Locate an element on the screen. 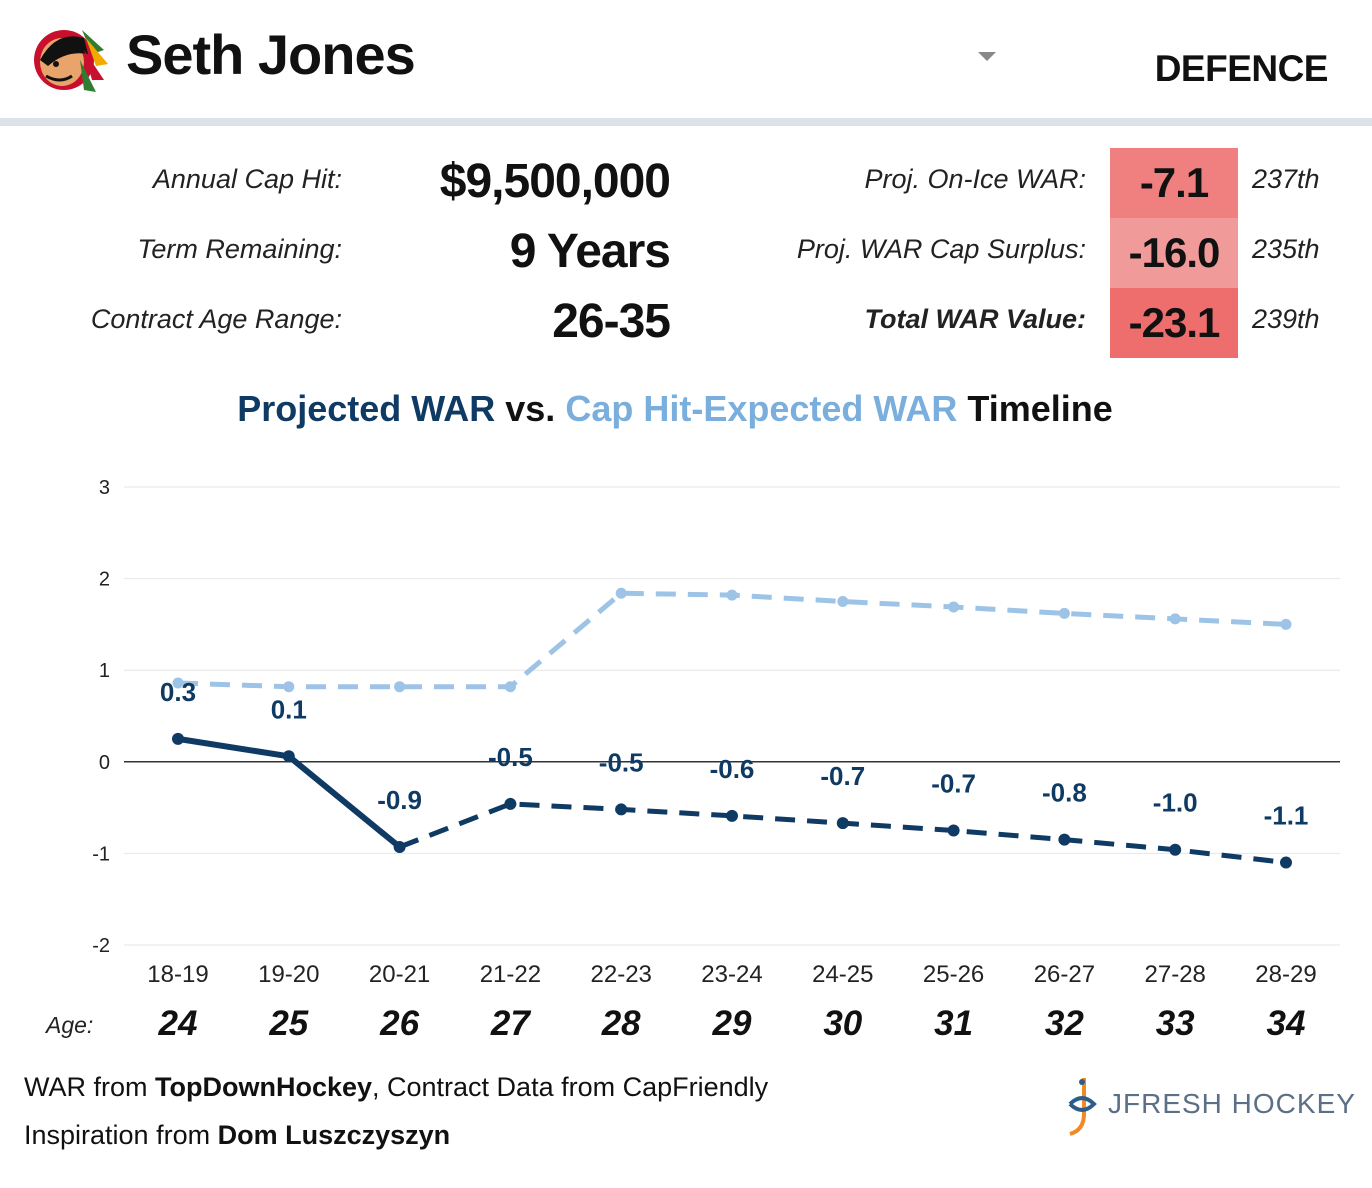 Image resolution: width=1372 pixels, height=1188 pixels. footer-inspiration: Inspiration from Dom Luszczyszyn is located at coordinates (237, 1135).